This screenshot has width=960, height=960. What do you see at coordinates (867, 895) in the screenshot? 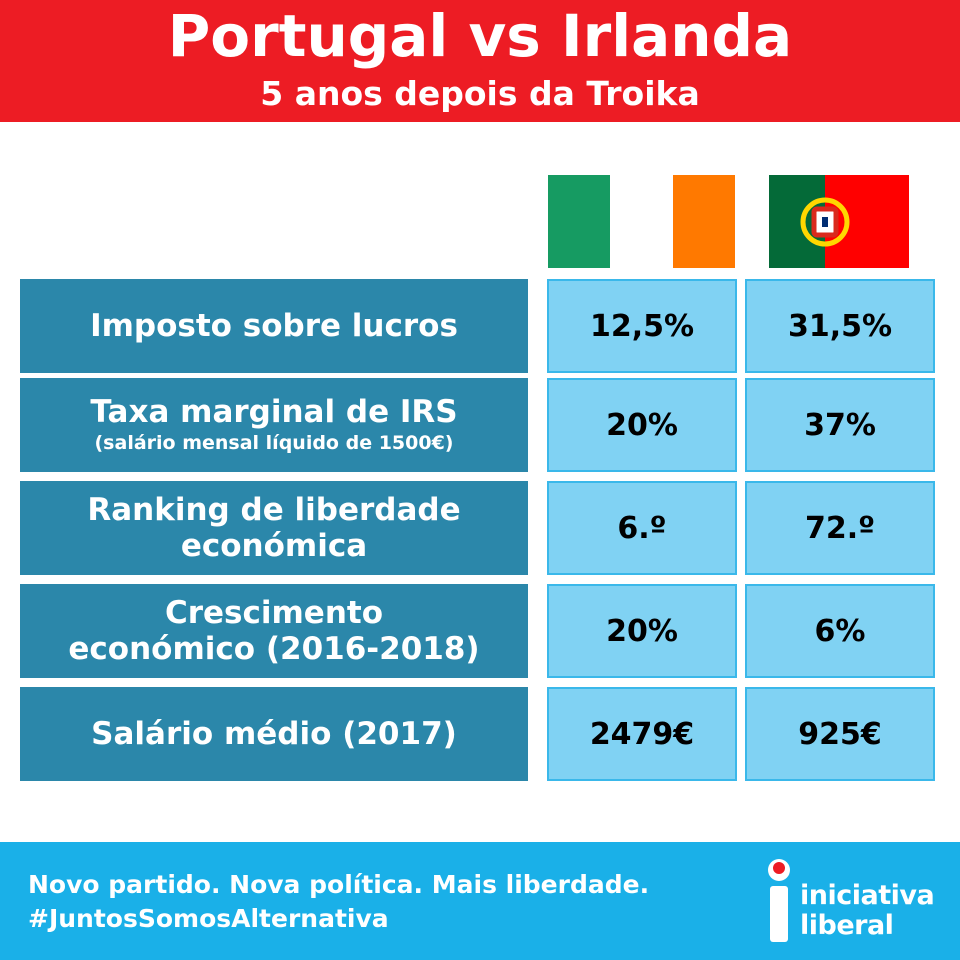
I see `logo-text: iniciativa` at bounding box center [867, 895].